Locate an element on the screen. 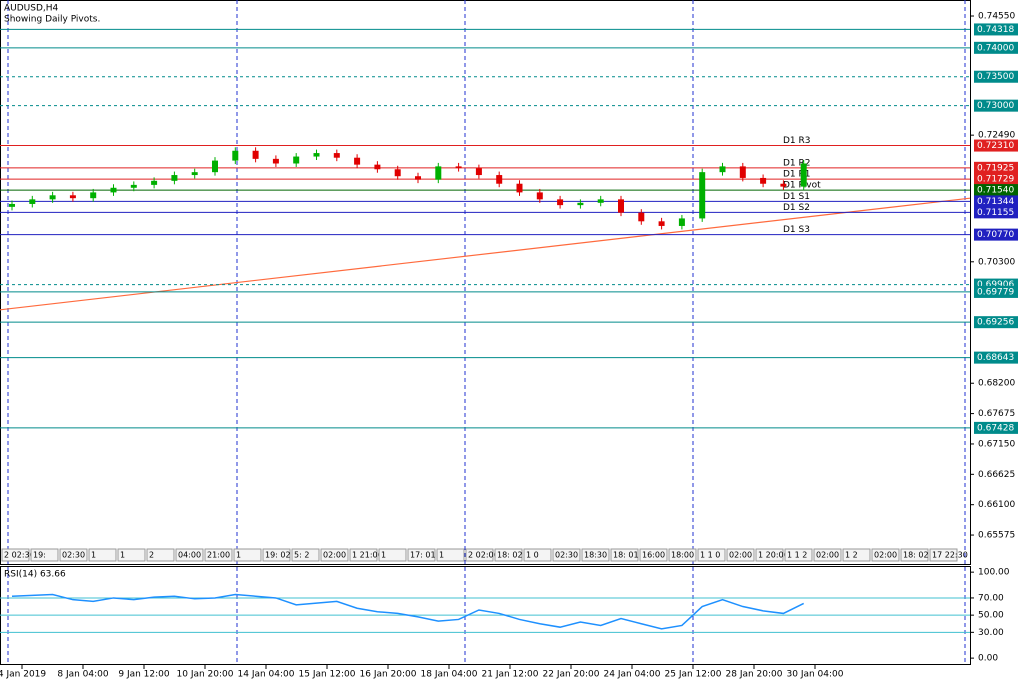 The image size is (1024, 683). y-tick-label: 50.00 is located at coordinates (991, 616).